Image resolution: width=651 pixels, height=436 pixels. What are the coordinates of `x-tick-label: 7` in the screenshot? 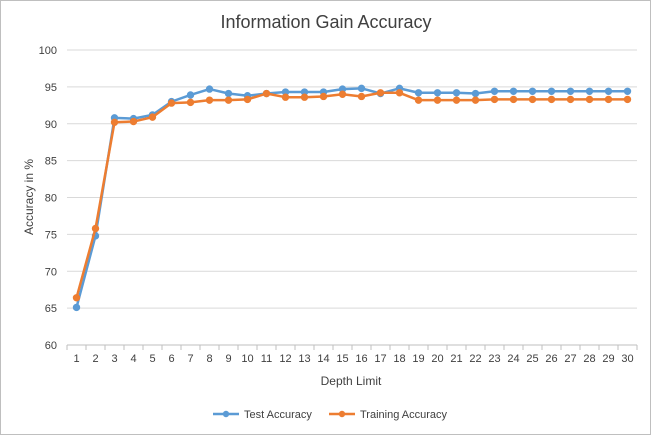 It's located at (190, 359).